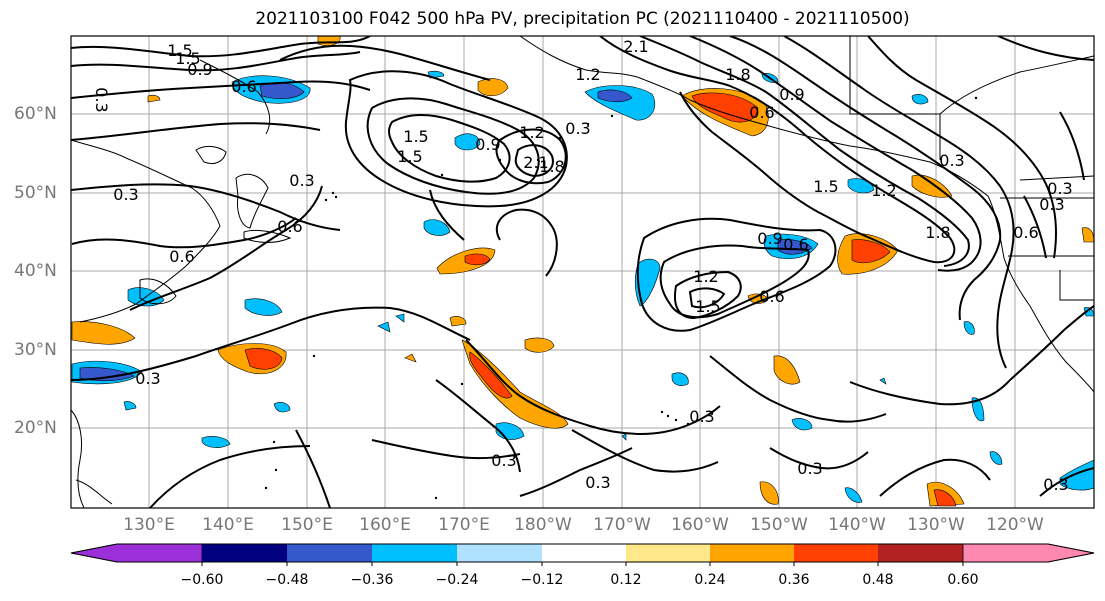  Describe the element at coordinates (385, 525) in the screenshot. I see `lon-label: 160°E` at that location.